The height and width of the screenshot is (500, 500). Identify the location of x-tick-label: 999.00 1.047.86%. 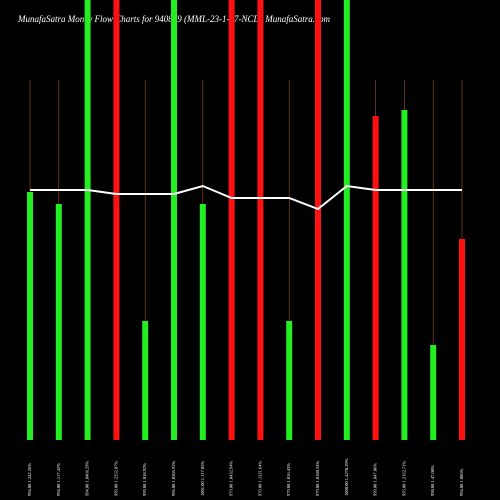
(375, 479).